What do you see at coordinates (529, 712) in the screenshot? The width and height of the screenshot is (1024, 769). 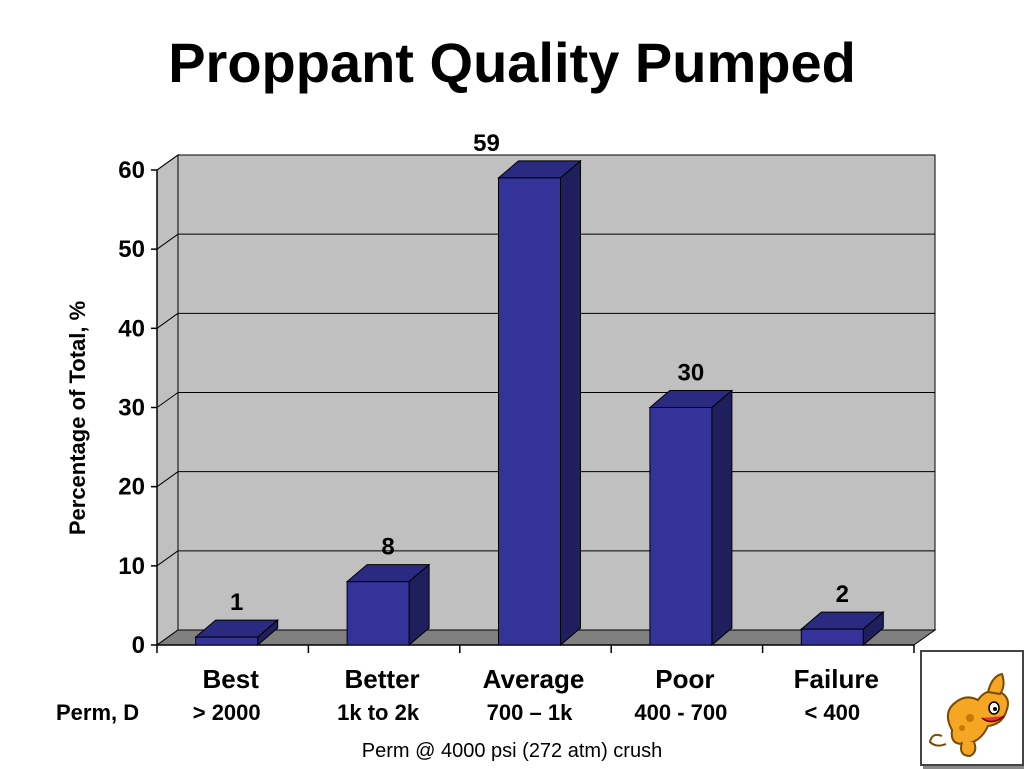 I see `perm-range-label: 700 – 1k` at bounding box center [529, 712].